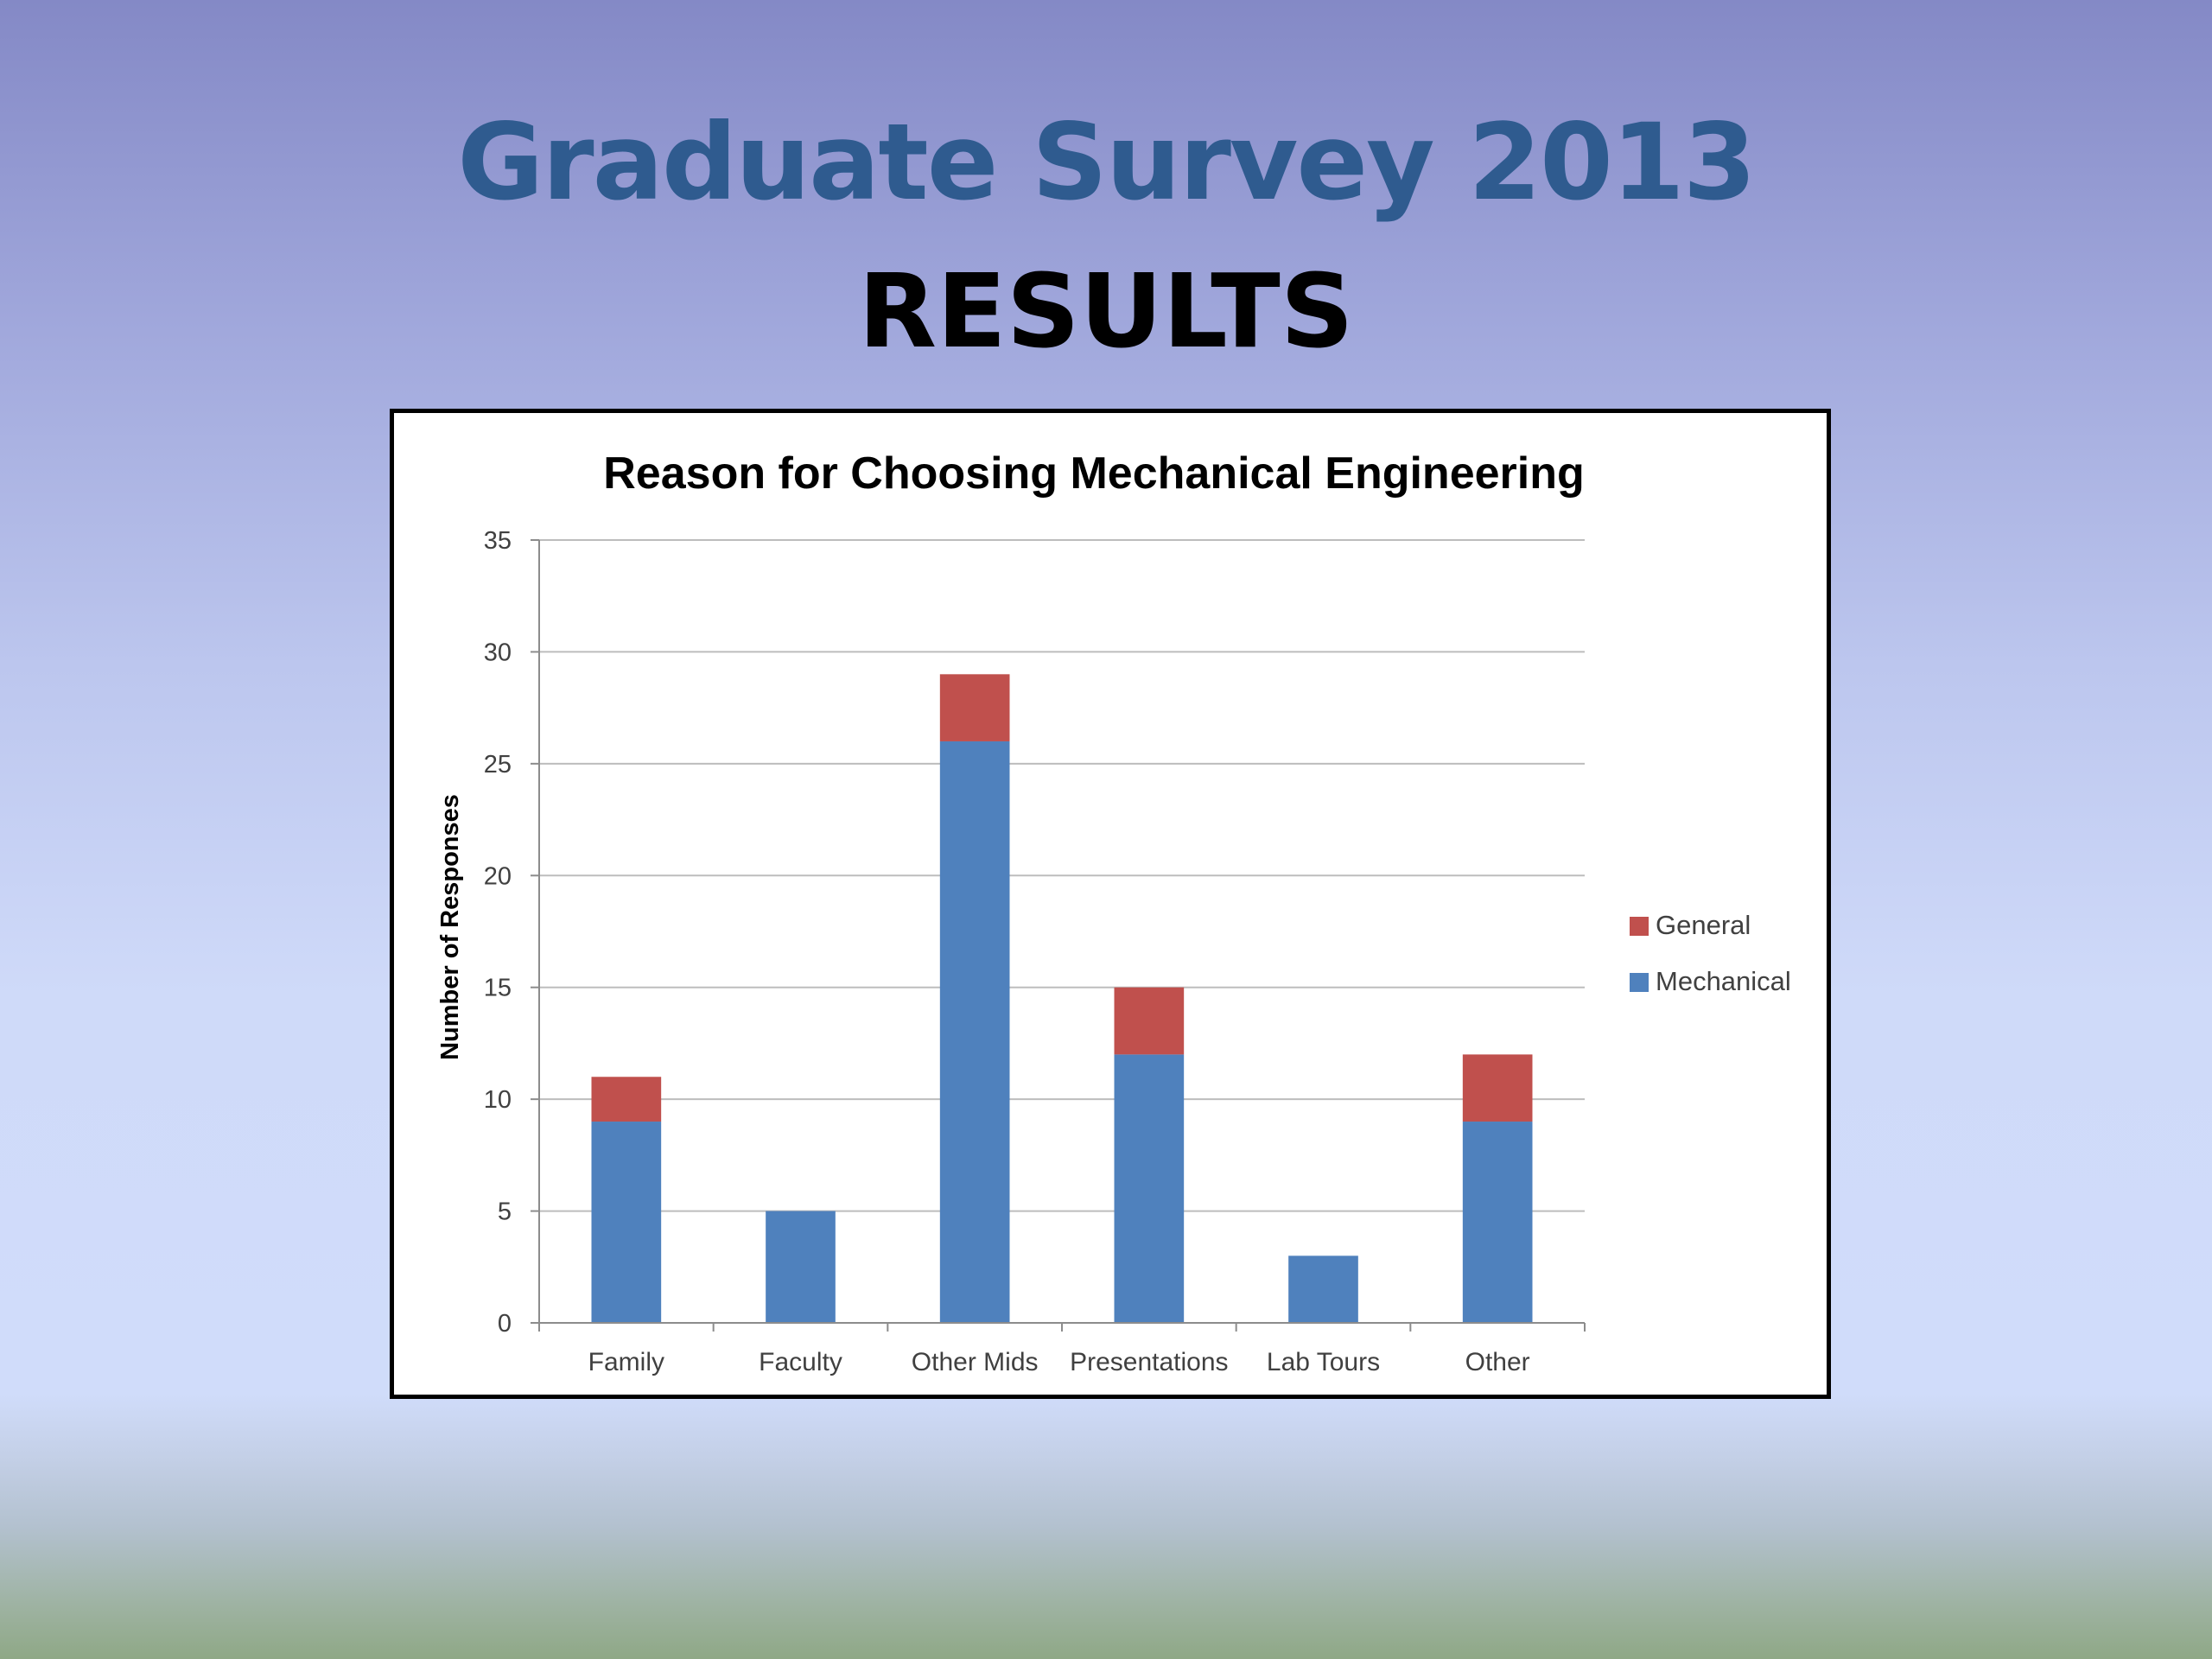 Image resolution: width=2212 pixels, height=1659 pixels. What do you see at coordinates (1497, 1088) in the screenshot?
I see `bar-general-other` at bounding box center [1497, 1088].